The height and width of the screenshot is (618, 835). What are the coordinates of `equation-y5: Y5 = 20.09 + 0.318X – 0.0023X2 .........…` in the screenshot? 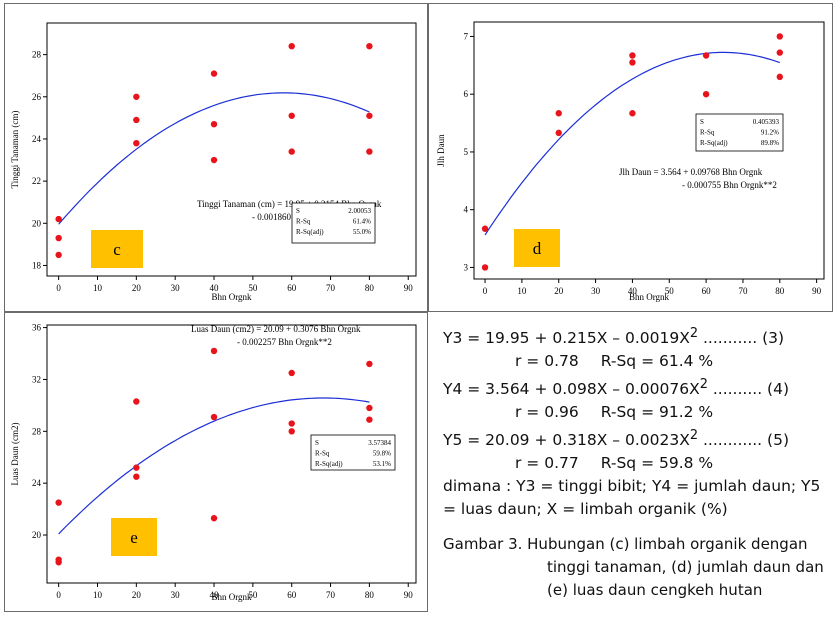 It's located at (616, 439).